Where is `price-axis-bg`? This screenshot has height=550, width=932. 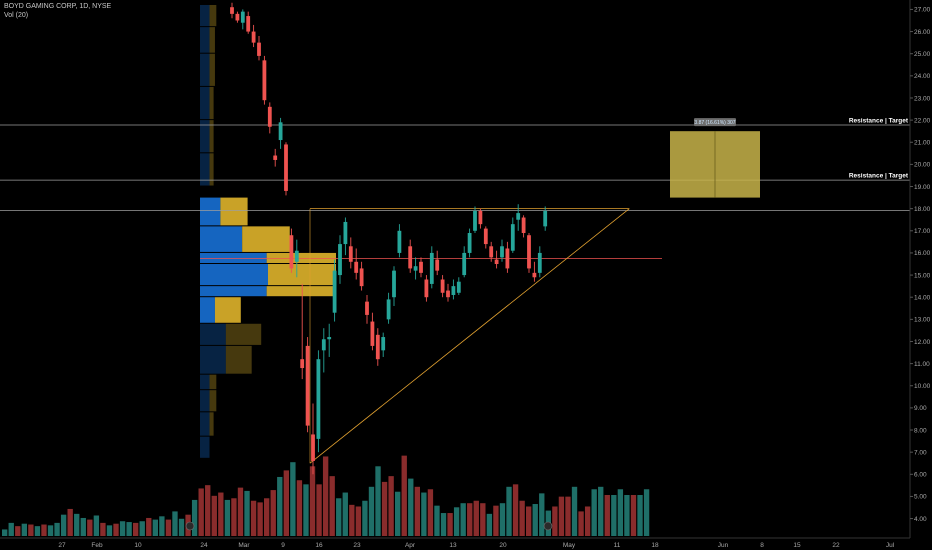 price-axis-bg is located at coordinates (921, 275).